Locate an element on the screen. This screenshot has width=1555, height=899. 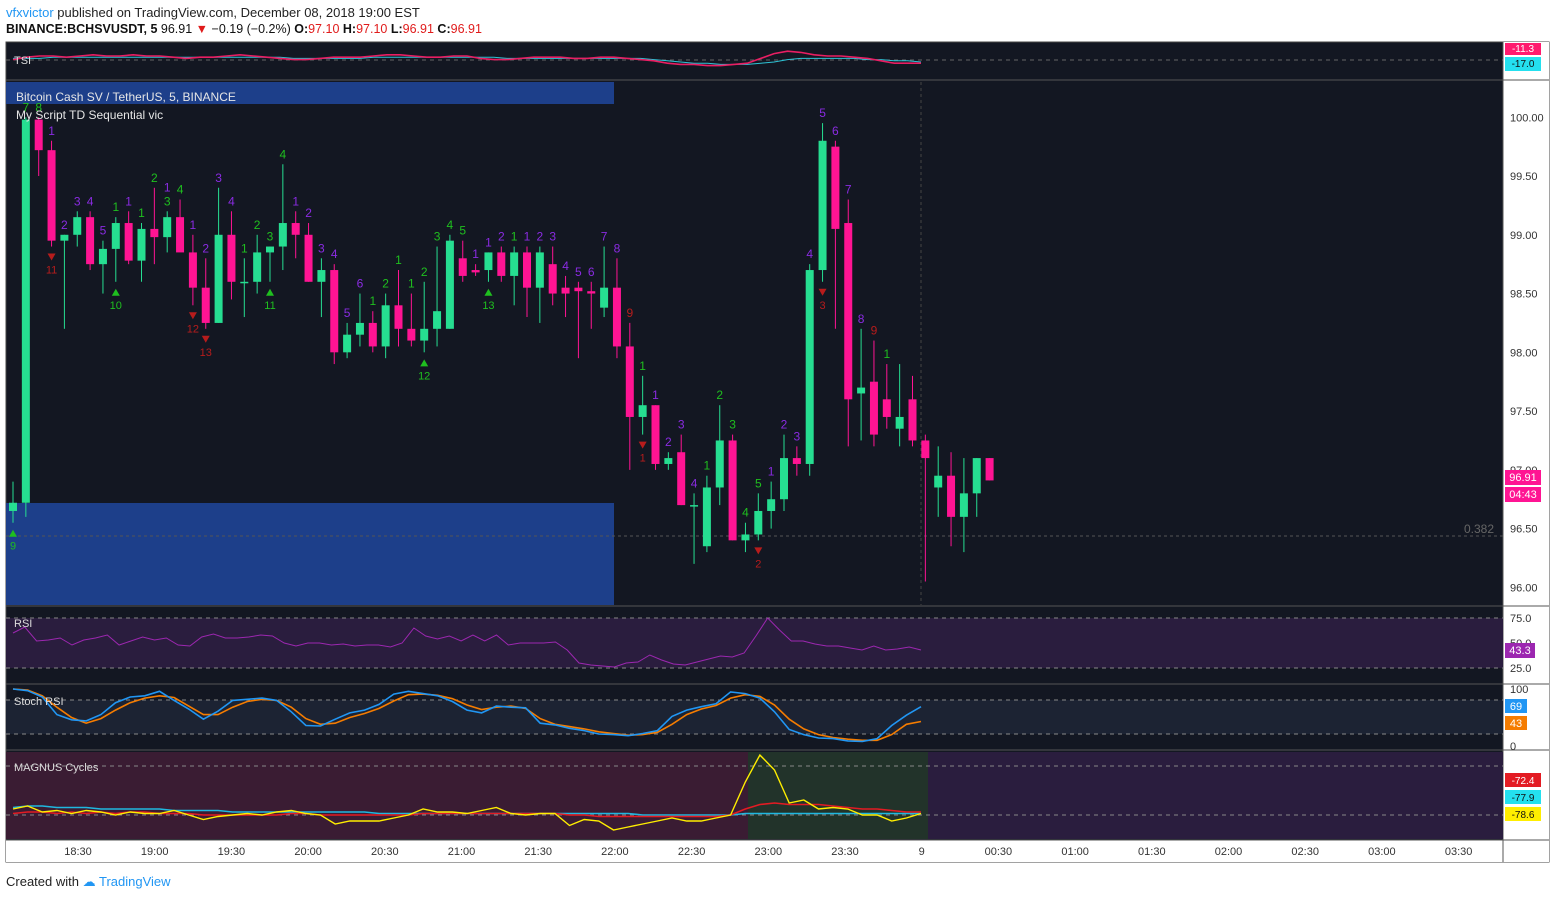
symbol-name: BINANCE:BCHSVUSDT, 5 is located at coordinates (82, 29).